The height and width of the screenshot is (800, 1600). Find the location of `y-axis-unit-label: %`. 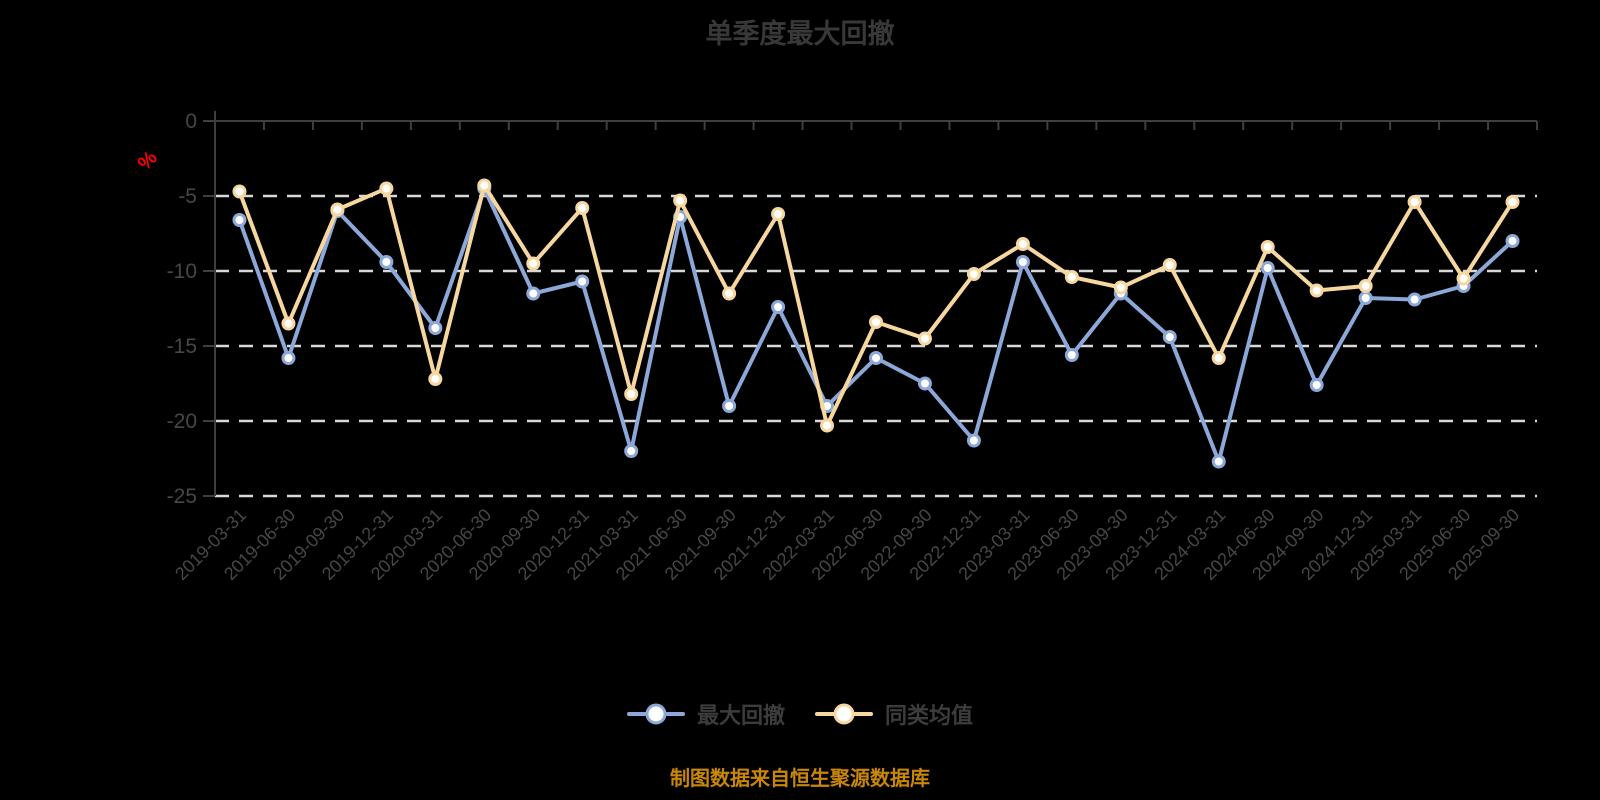

y-axis-unit-label: % is located at coordinates (148, 161).